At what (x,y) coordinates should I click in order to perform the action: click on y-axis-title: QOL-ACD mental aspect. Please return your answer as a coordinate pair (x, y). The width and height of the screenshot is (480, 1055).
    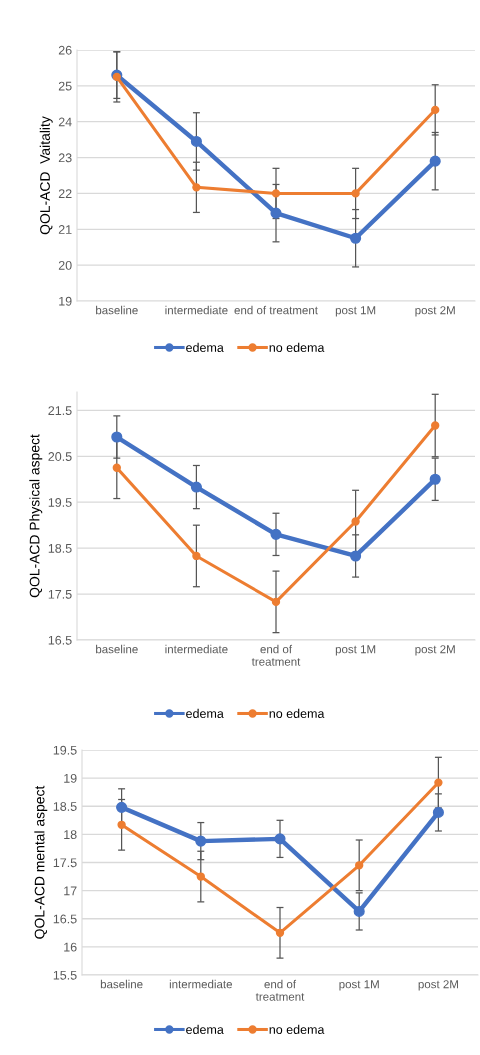
    Looking at the image, I should click on (41, 862).